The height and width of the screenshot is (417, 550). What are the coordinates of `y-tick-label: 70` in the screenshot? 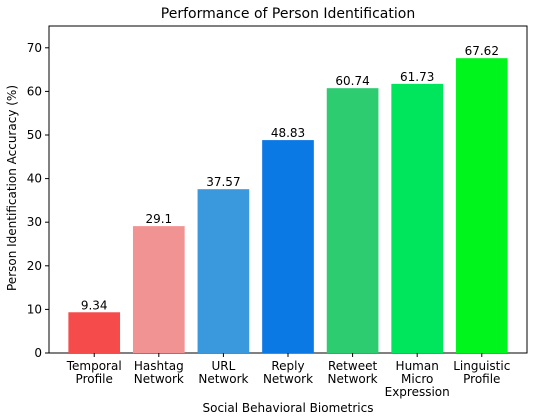 It's located at (34, 48).